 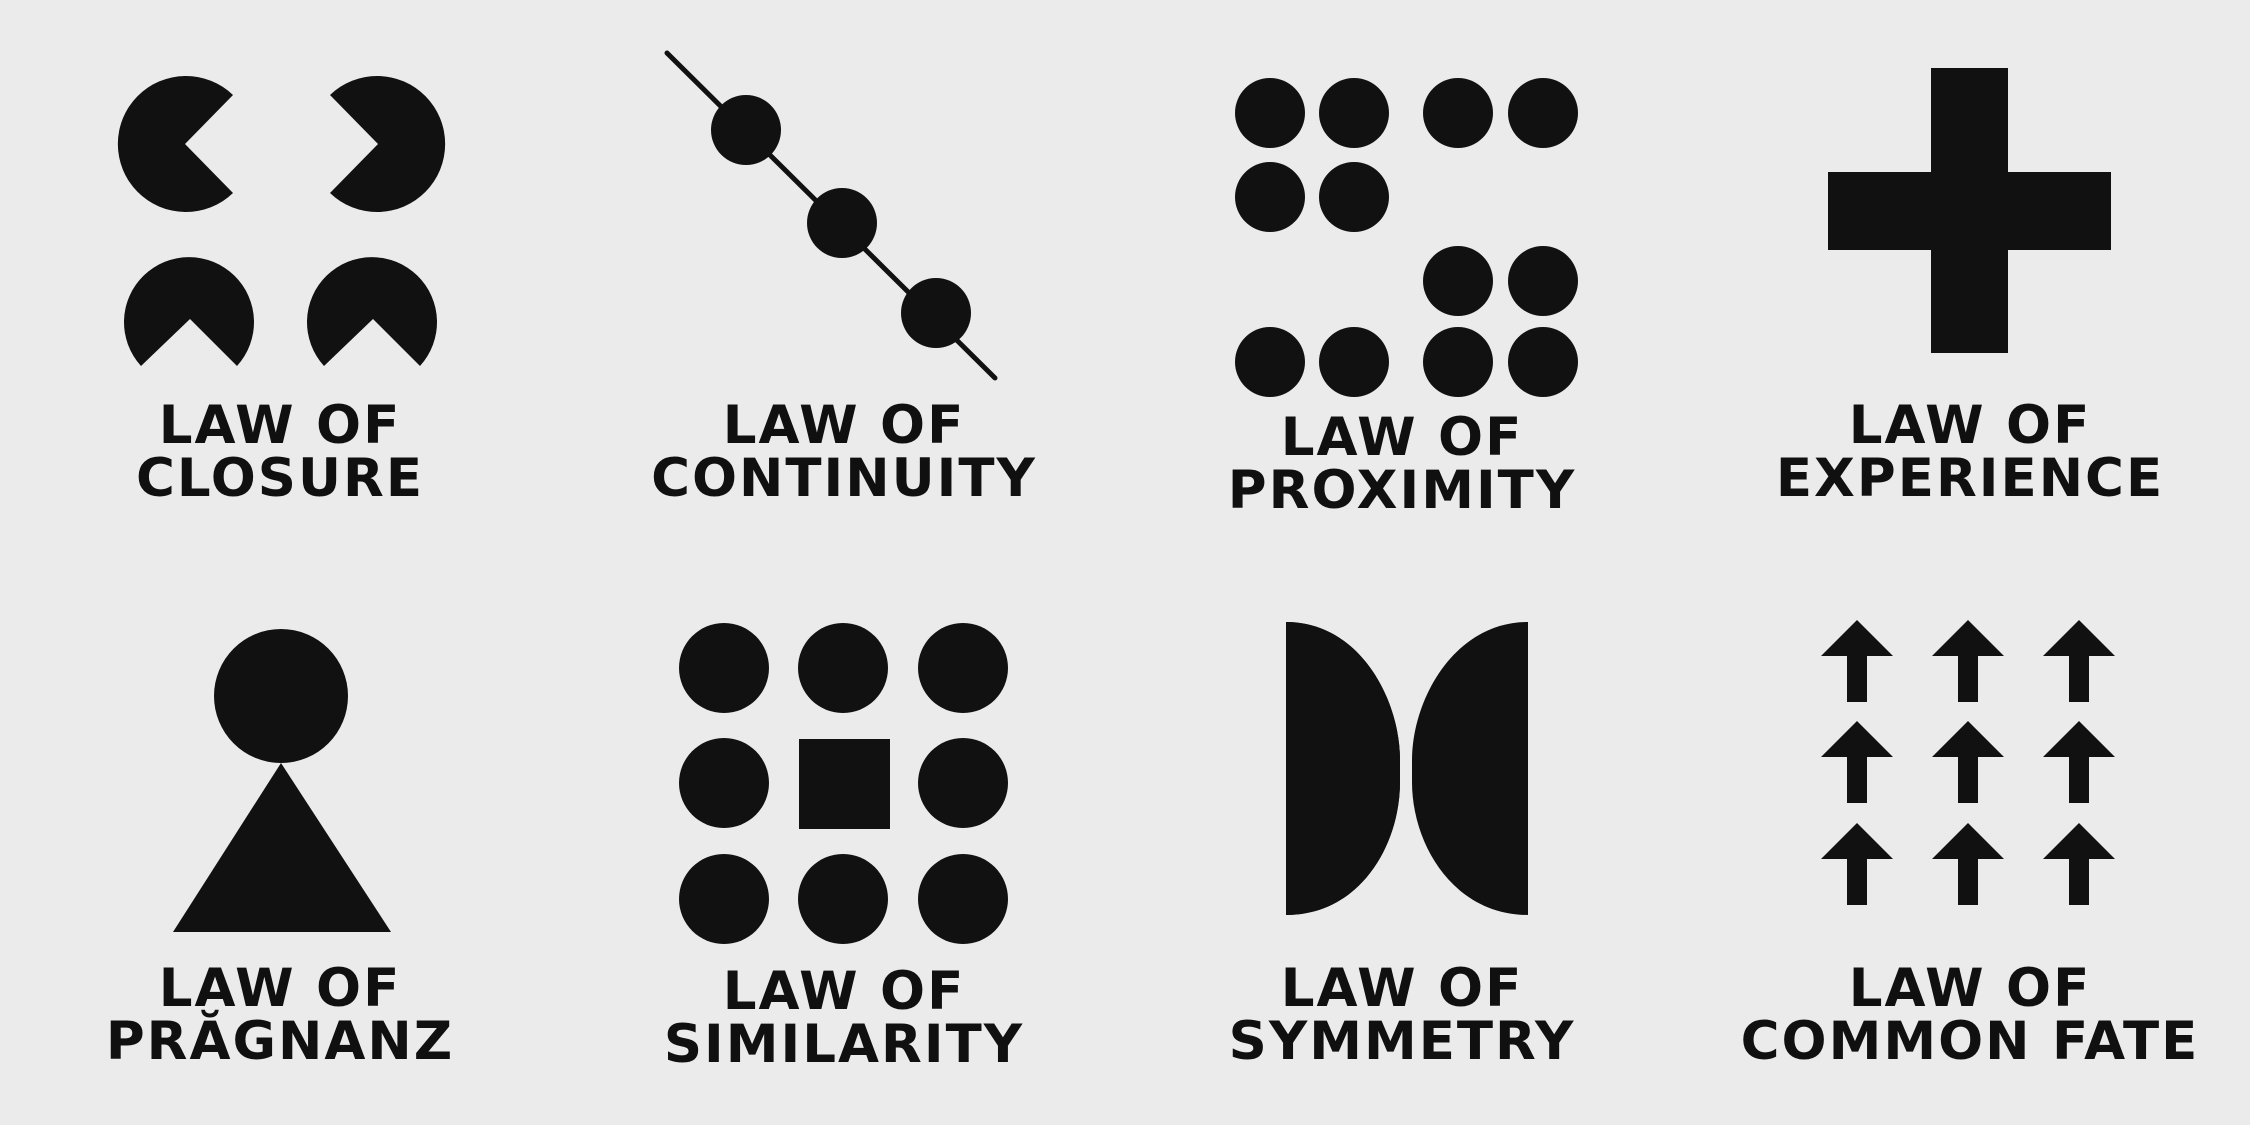 I want to click on similarity-label-line2: SIMILARITY, so click(x=844, y=1044).